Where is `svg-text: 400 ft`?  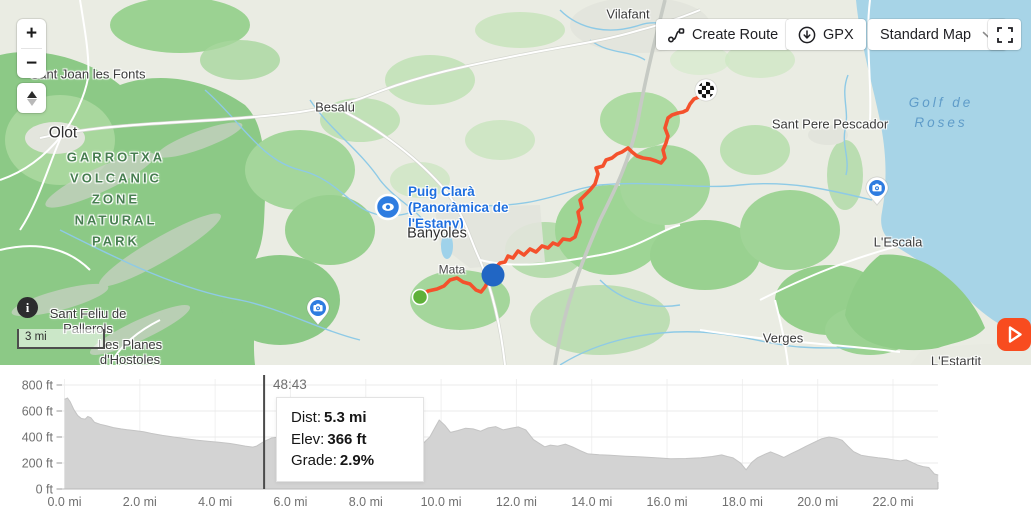
svg-text: 400 ft is located at coordinates (38, 438).